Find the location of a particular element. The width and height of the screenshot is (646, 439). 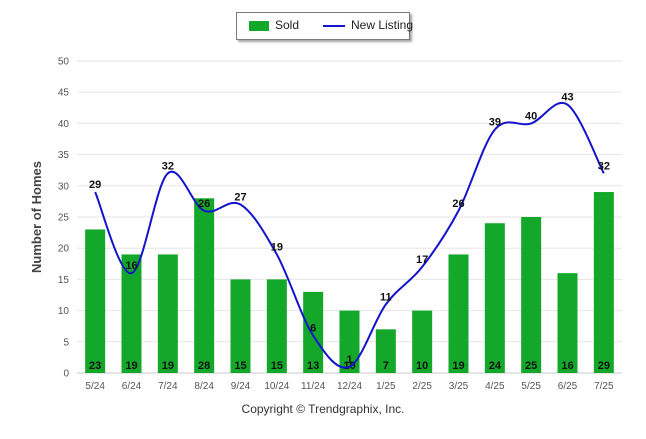

data-label-new-listing: 11 is located at coordinates (386, 297).